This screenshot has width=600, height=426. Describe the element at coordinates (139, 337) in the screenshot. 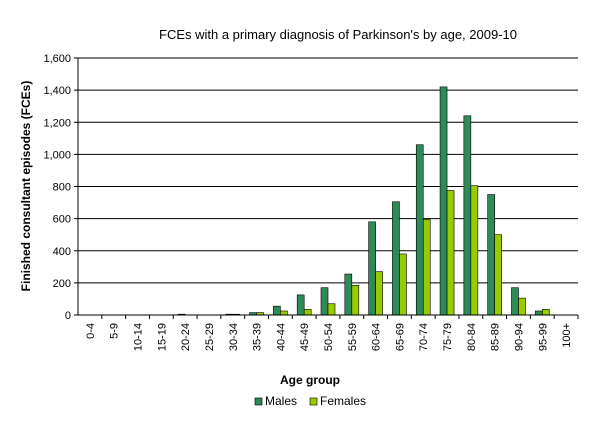

I see `x-tick-label: 10-14` at that location.